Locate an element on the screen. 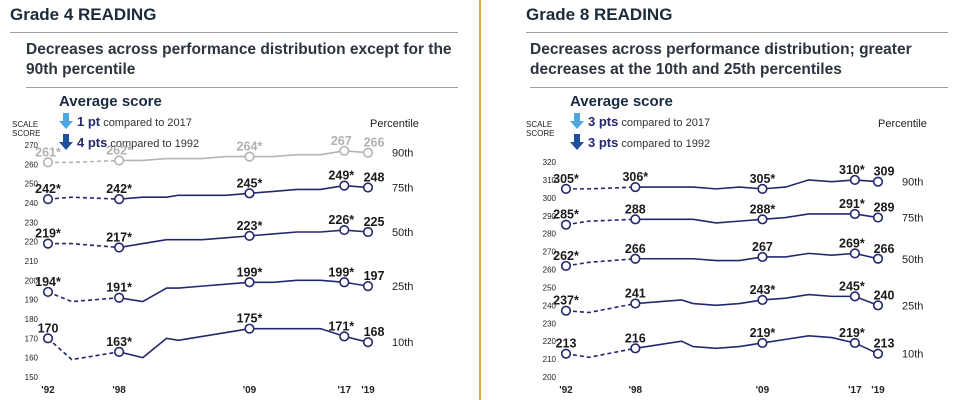  percentile-label: 75th is located at coordinates (912, 219).